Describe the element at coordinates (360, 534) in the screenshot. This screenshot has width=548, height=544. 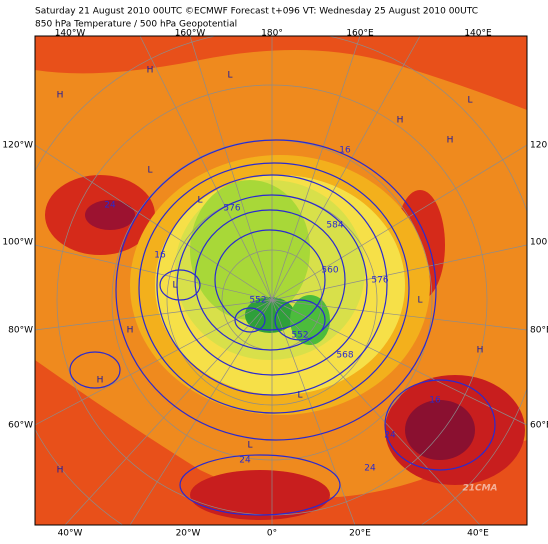
I see `longitude-label: 20°E` at that location.